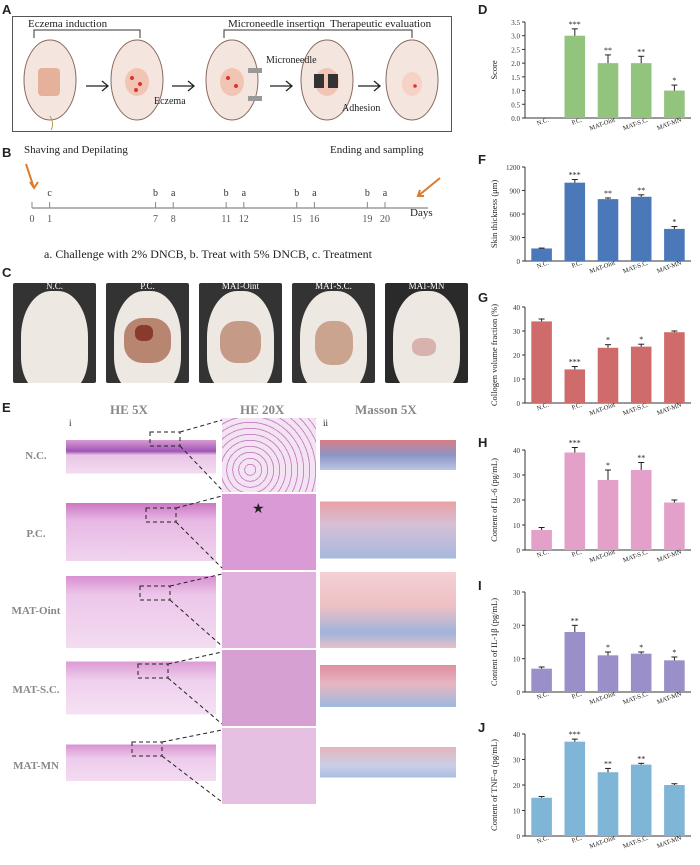 The width and height of the screenshot is (700, 865). Describe the element at coordinates (515, 23) in the screenshot. I see `y-tick-label: 3.5` at that location.